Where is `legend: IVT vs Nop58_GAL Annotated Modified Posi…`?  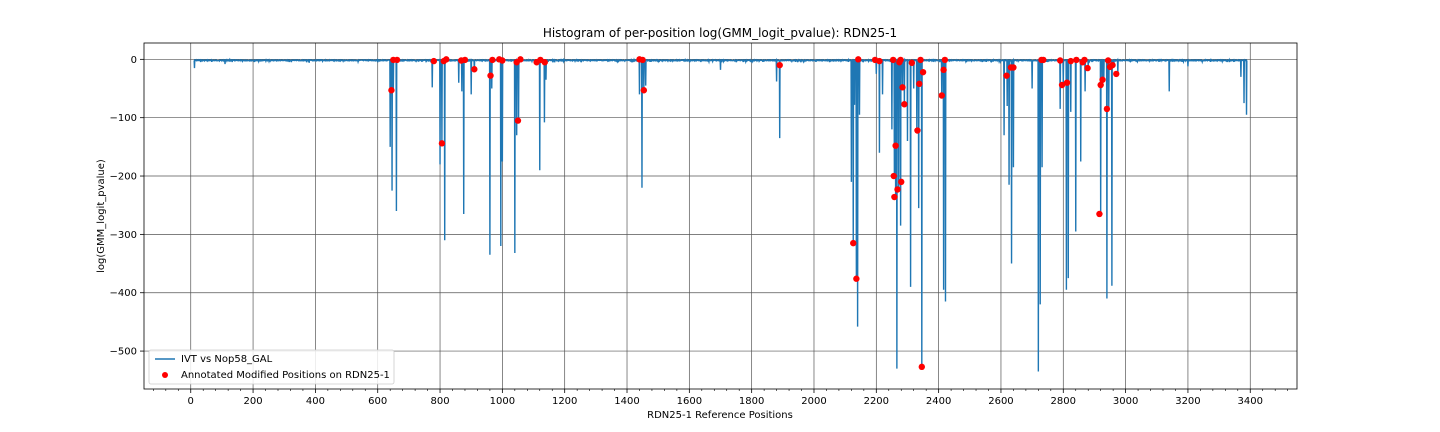 legend: IVT vs Nop58_GAL Annotated Modified Posi… is located at coordinates (271, 367).